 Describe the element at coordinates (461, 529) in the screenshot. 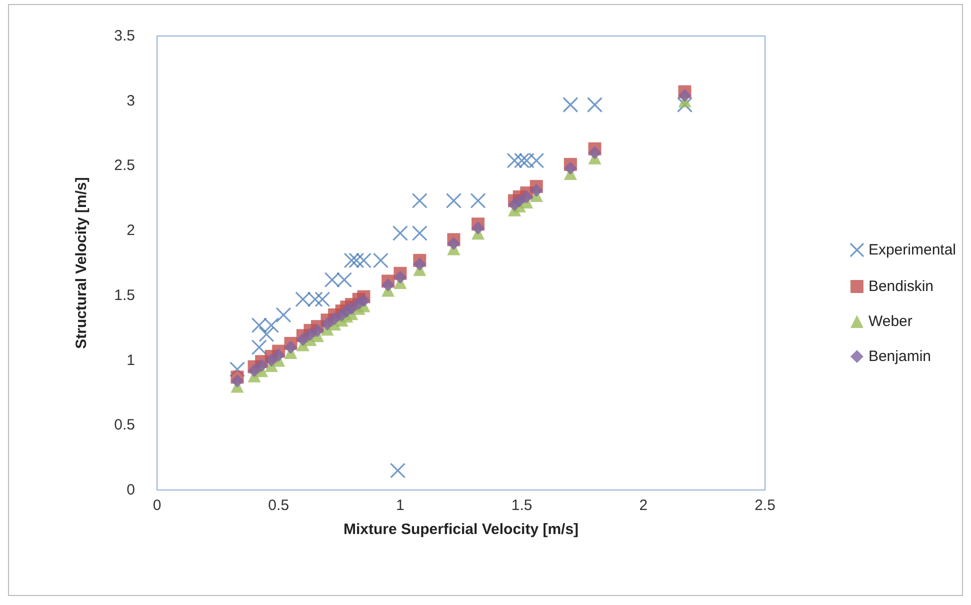

I see `x-axis-title: Mixture Superficial Velocity [m/s]` at that location.